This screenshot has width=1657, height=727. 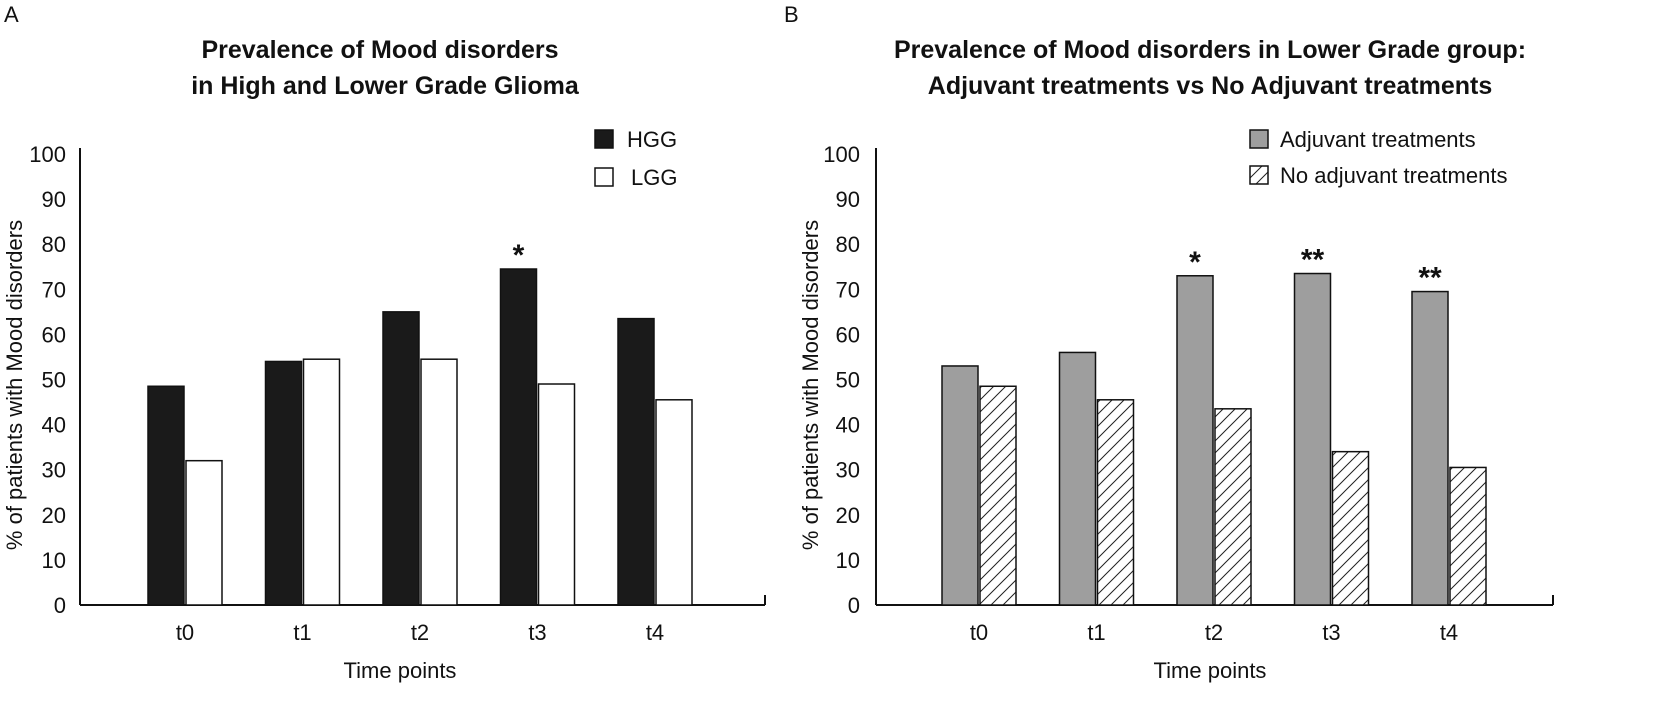 I want to click on bar-lgg-t3, so click(x=556, y=494).